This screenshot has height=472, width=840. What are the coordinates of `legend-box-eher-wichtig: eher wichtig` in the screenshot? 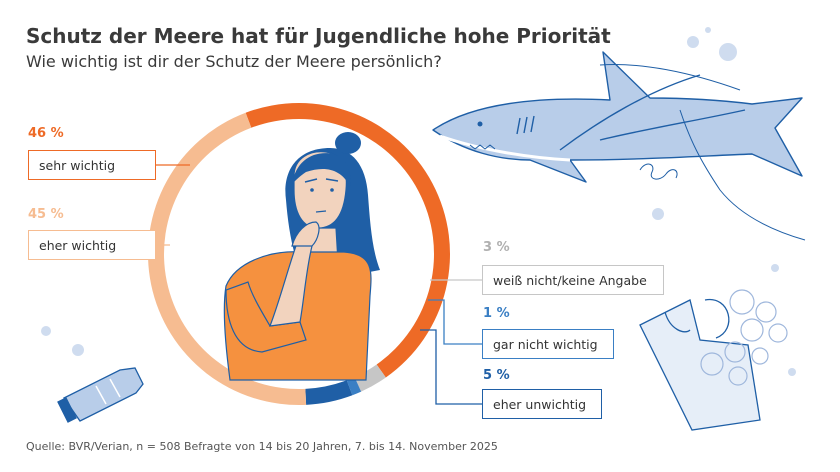 It's located at (92, 245).